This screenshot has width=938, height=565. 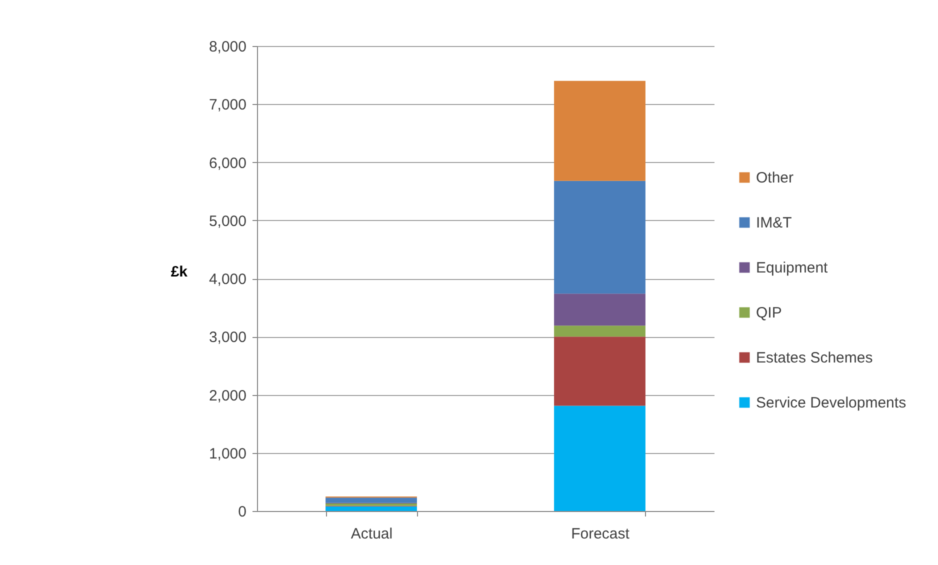 I want to click on x-tick-label: Actual, so click(x=371, y=534).